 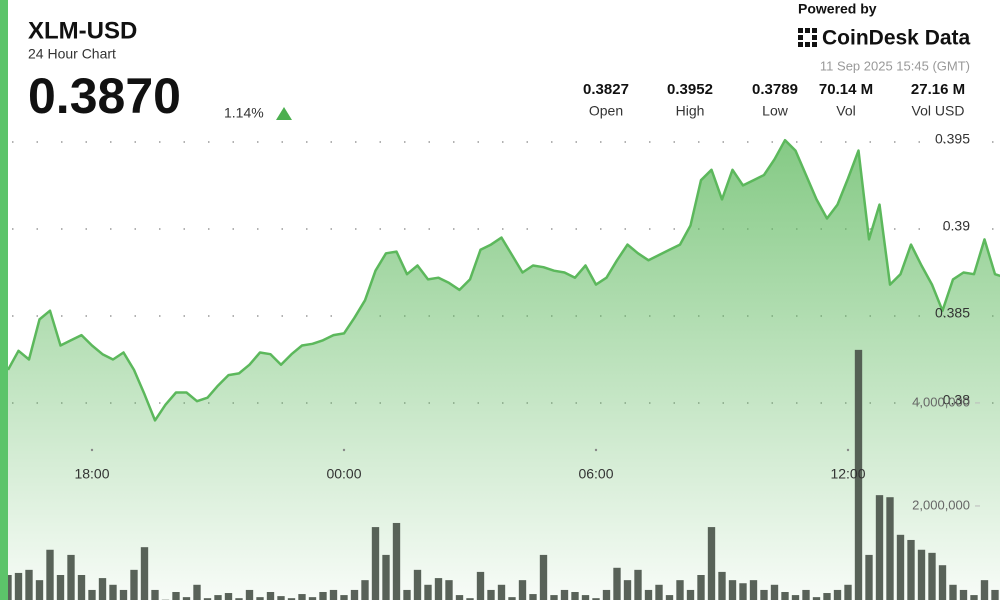 I want to click on price: 0.3870, so click(x=104, y=96).